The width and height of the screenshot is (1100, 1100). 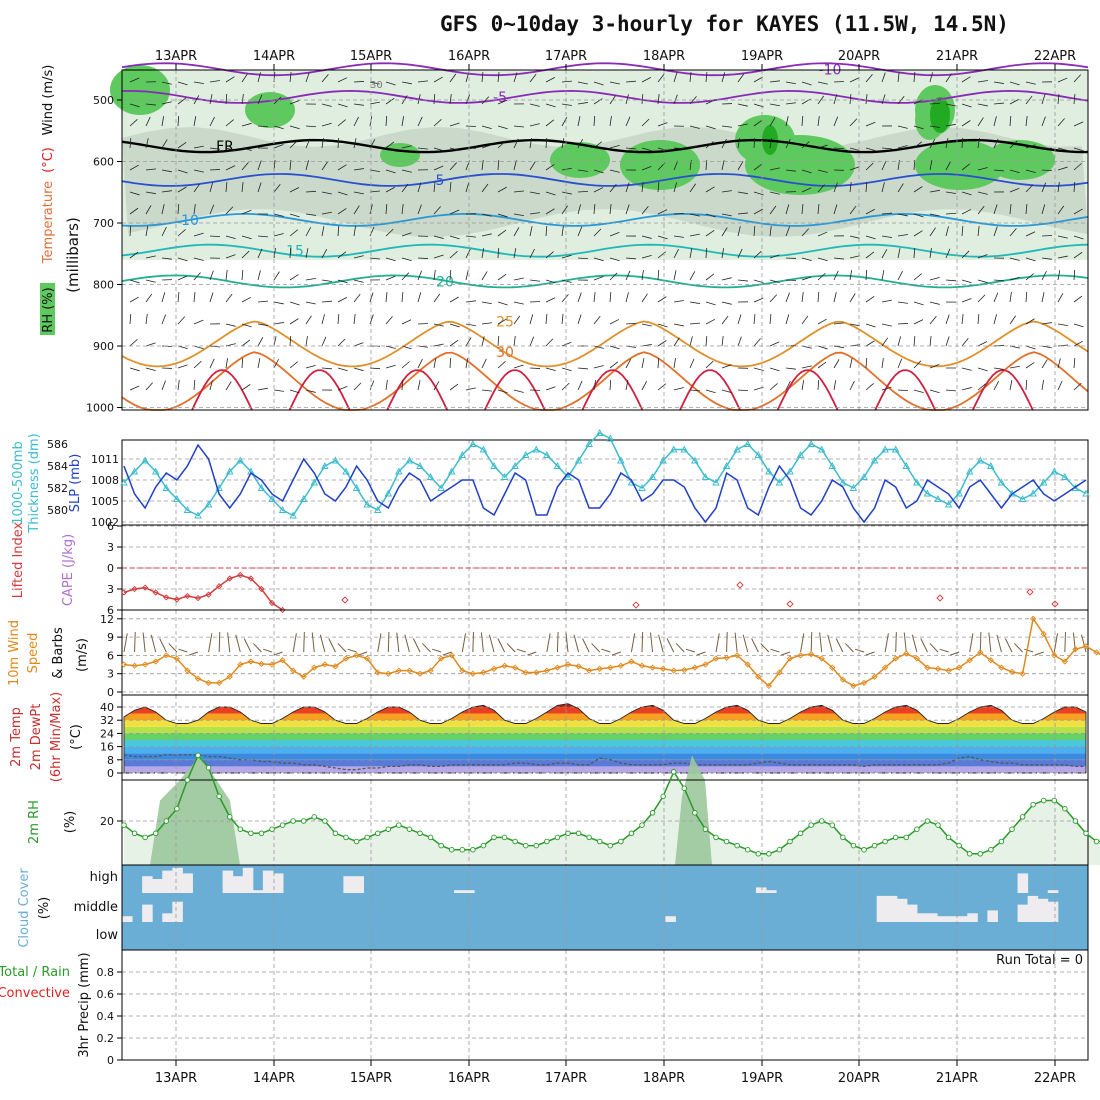 What do you see at coordinates (505, 322) in the screenshot?
I see `isotherm-label: 25` at bounding box center [505, 322].